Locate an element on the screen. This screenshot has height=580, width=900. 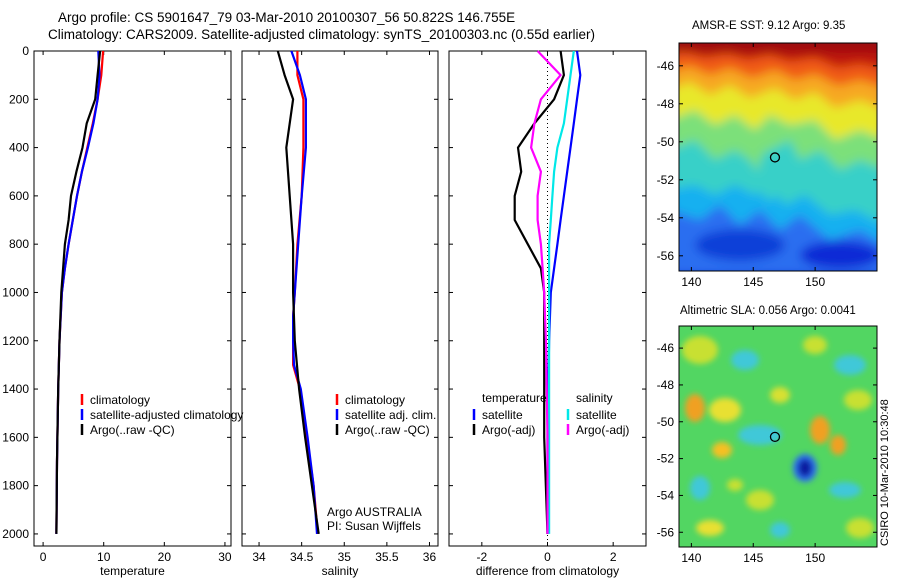
panel-0-xtick-label: 20 is located at coordinates (165, 557).